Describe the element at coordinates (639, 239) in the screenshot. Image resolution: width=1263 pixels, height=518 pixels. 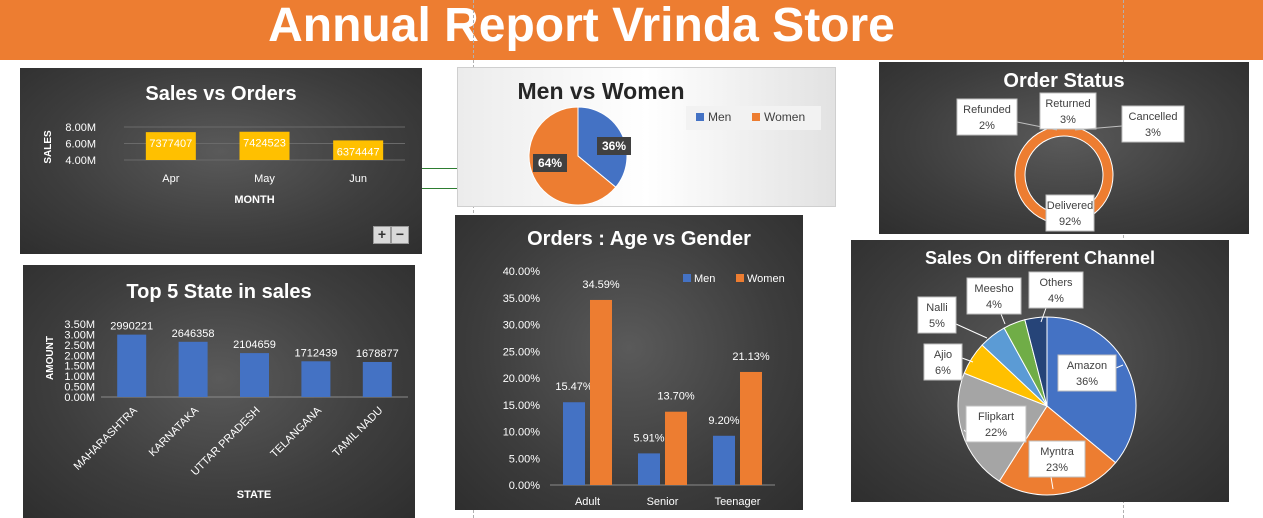
I see `chart-title: Orders : Age vs Gender` at that location.